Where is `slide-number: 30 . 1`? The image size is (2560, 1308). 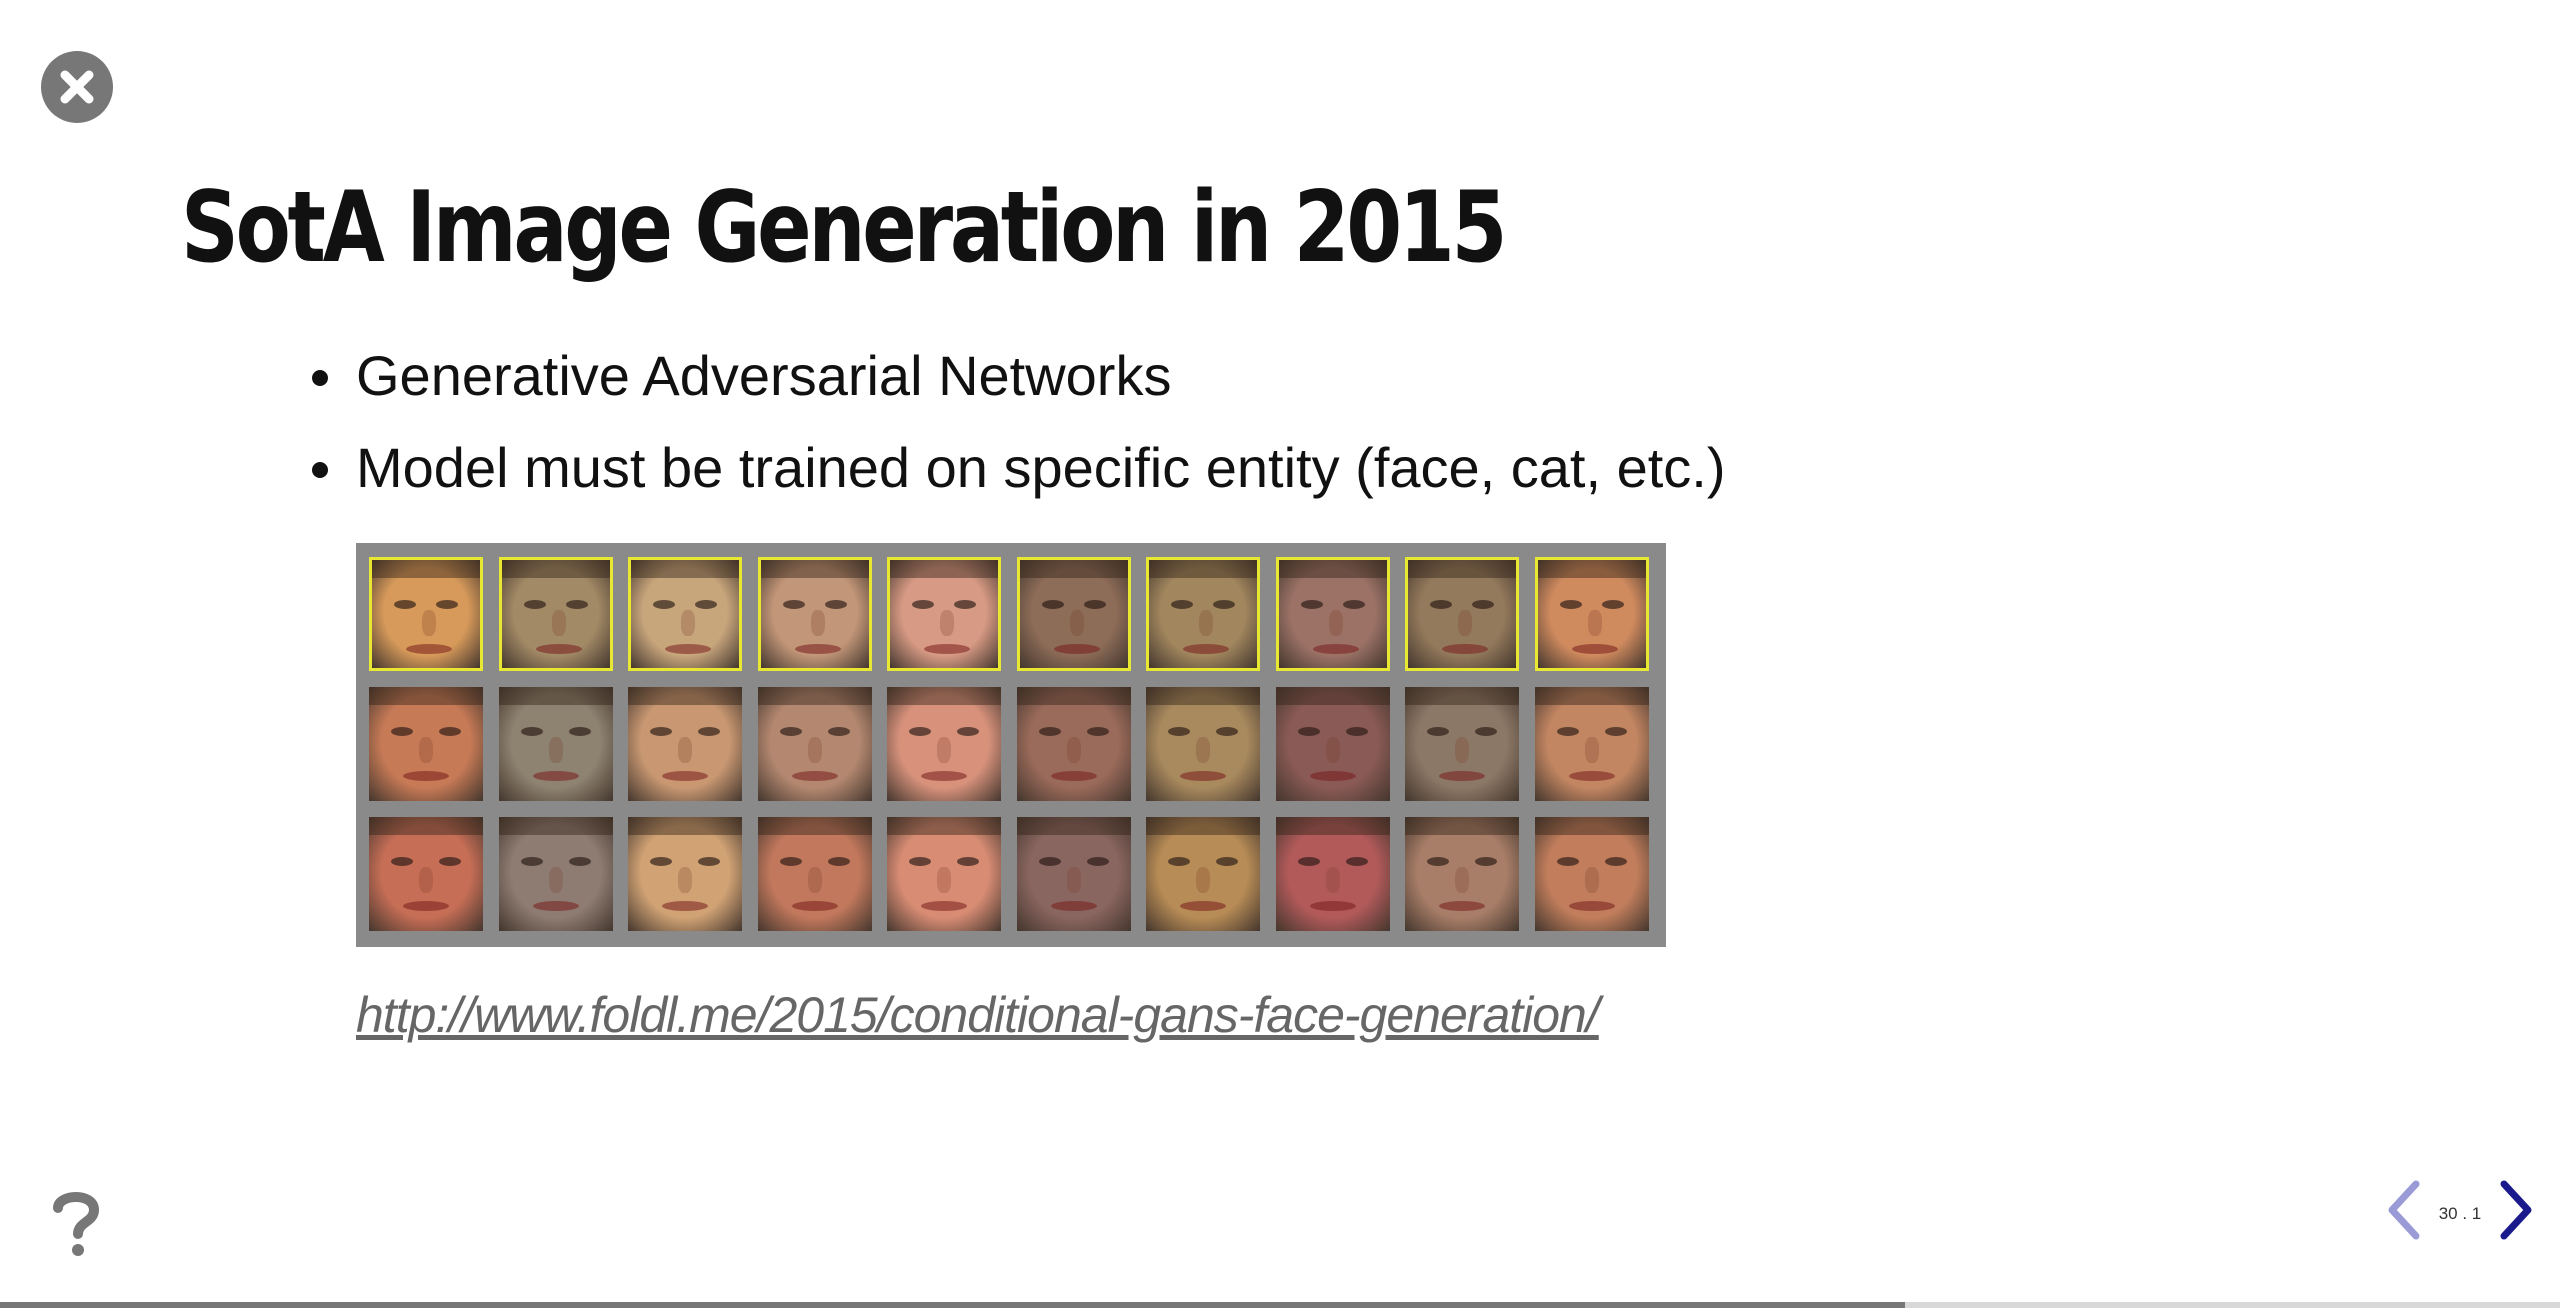
slide-number: 30 . 1 is located at coordinates (2460, 1213).